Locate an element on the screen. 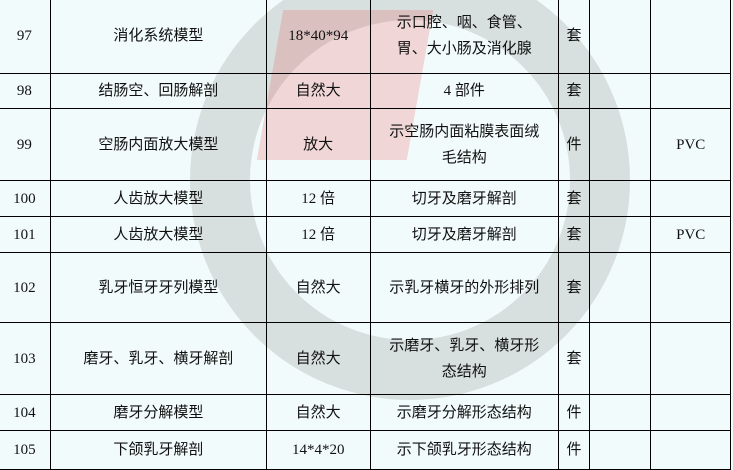 The height and width of the screenshot is (470, 733). cell-size: 14*4*20 is located at coordinates (318, 450).